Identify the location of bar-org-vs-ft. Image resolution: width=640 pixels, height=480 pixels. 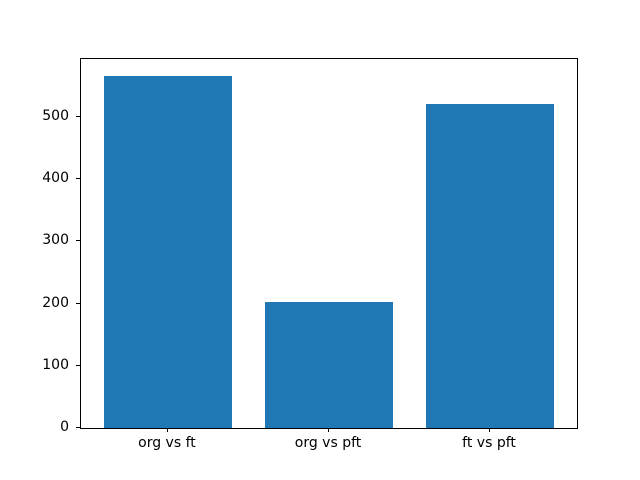
(168, 251).